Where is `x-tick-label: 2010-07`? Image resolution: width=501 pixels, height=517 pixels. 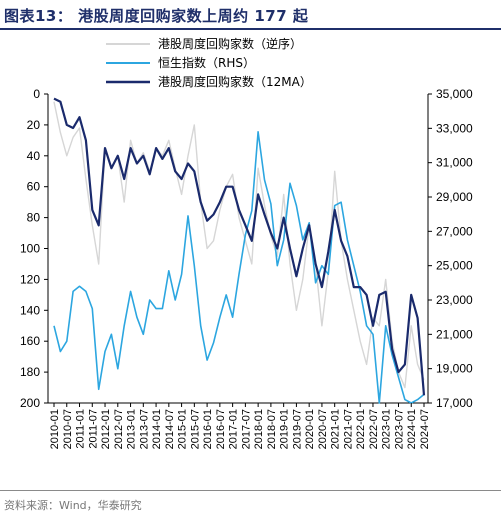 x-tick-label: 2010-07 is located at coordinates (68, 429).